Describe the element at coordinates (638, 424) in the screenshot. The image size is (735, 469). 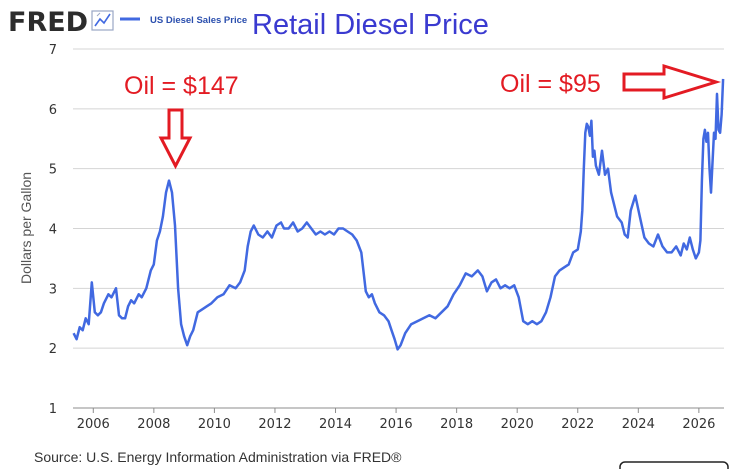
I see `x-tick-label: 2024` at that location.